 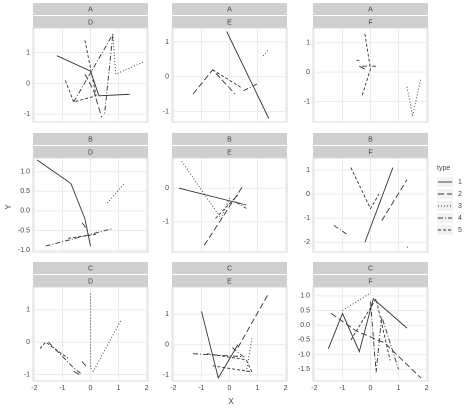 I want to click on x-axis-label: X, so click(x=231, y=401).